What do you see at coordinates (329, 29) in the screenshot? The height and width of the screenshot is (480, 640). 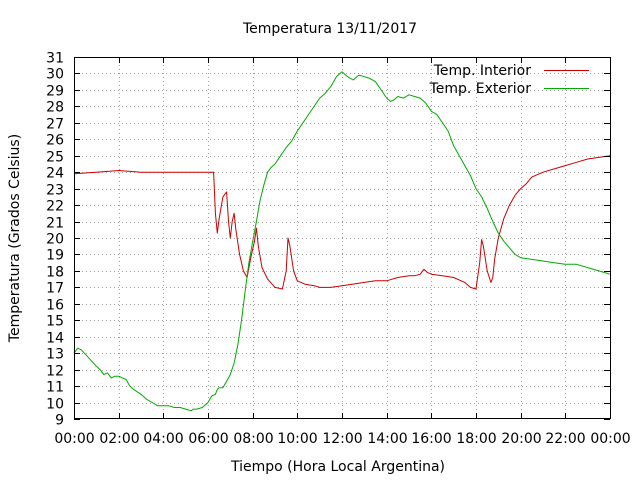 I see `chart-title: Temperatura 13/11/2017` at bounding box center [329, 29].